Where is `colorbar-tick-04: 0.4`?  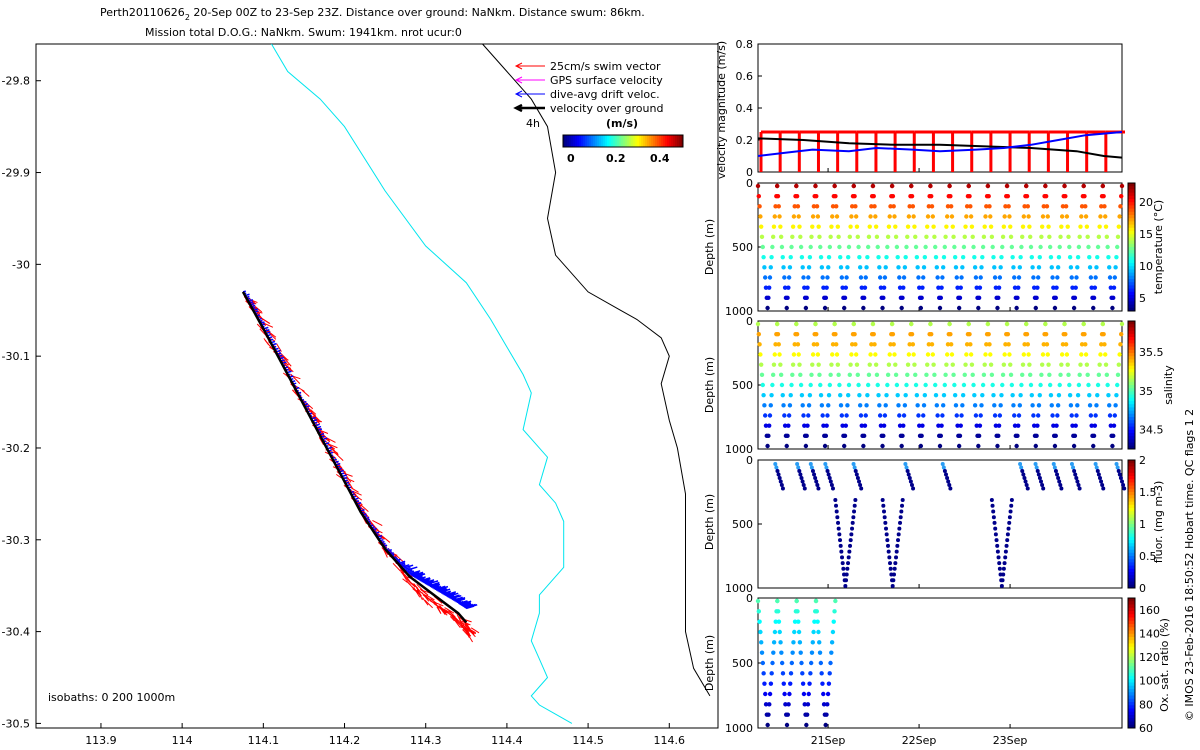
colorbar-tick-04: 0.4 is located at coordinates (660, 158).